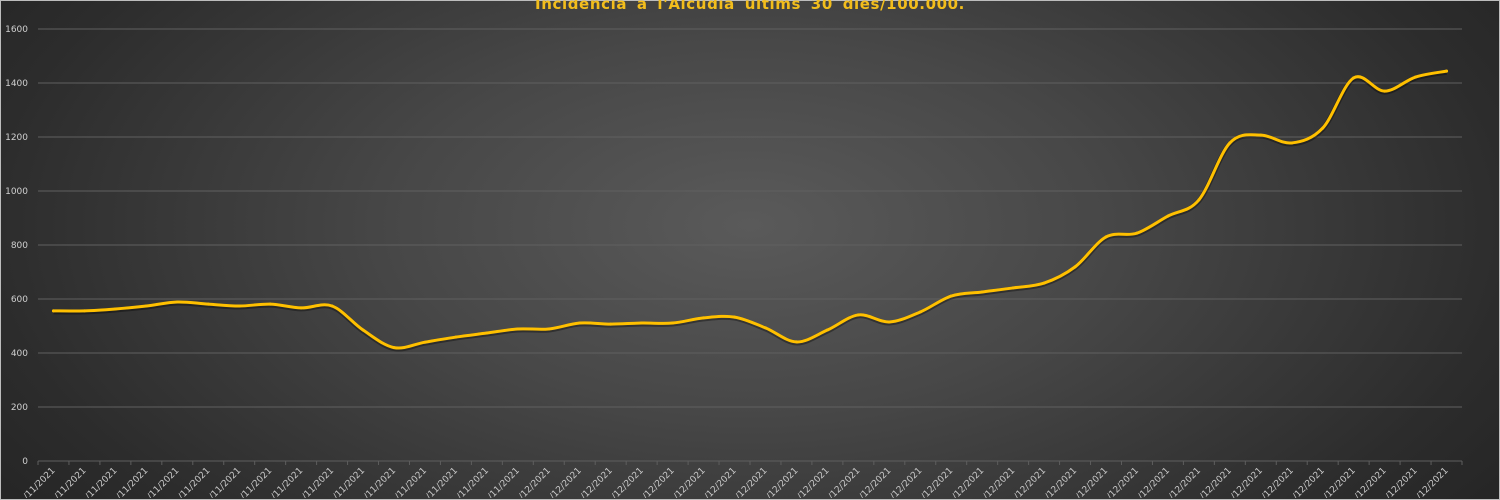  I want to click on x-tick-label: /12/2021, so click(1433, 483).